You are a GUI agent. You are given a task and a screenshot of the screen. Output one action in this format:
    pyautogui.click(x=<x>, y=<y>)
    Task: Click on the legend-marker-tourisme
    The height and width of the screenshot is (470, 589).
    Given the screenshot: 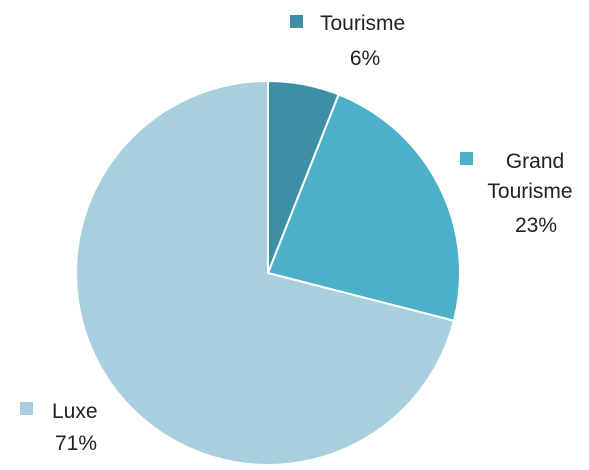 What is the action you would take?
    pyautogui.click(x=296, y=21)
    